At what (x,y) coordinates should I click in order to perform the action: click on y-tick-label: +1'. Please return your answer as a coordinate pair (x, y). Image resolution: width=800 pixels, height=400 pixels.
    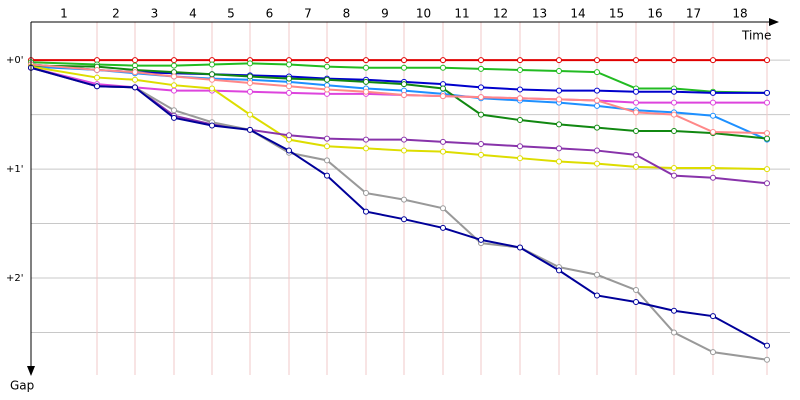
    Looking at the image, I should click on (15, 169).